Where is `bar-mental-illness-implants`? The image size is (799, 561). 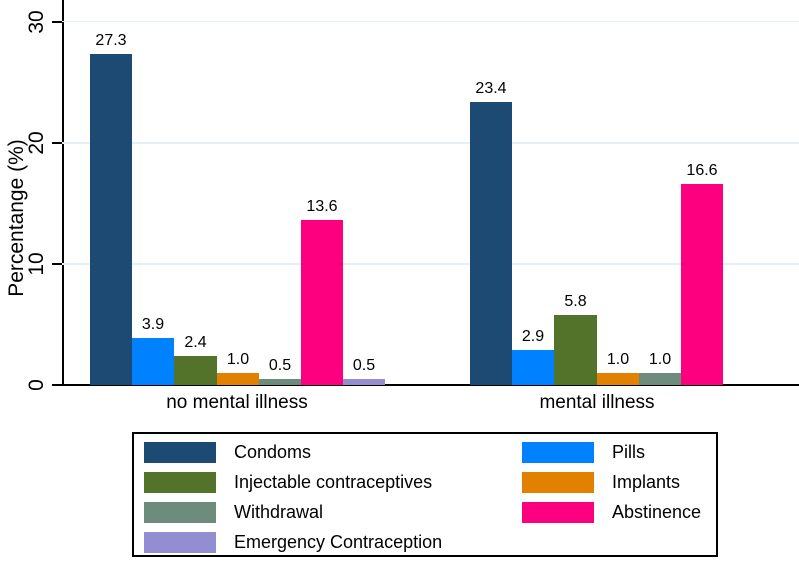
bar-mental-illness-implants is located at coordinates (618, 378).